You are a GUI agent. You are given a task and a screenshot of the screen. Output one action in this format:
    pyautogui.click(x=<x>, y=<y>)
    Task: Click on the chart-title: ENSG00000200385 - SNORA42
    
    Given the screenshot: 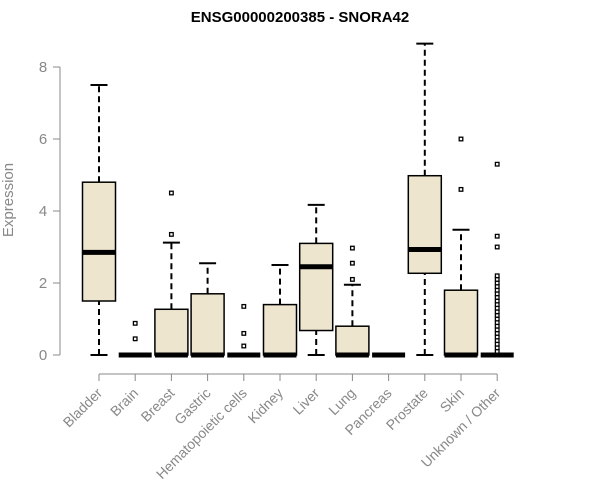 What is the action you would take?
    pyautogui.click(x=300, y=17)
    